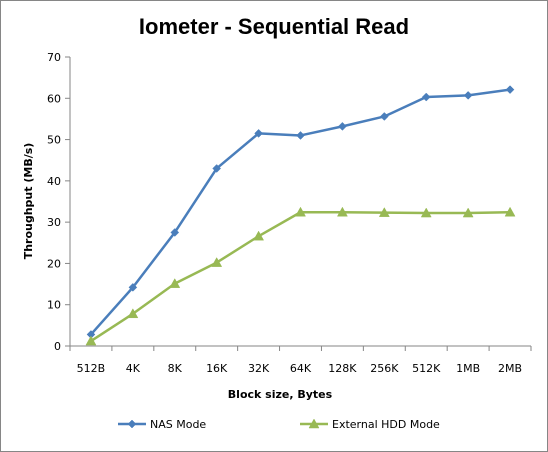 Image resolution: width=548 pixels, height=452 pixels. I want to click on x-tick-label: 64K, so click(301, 368).